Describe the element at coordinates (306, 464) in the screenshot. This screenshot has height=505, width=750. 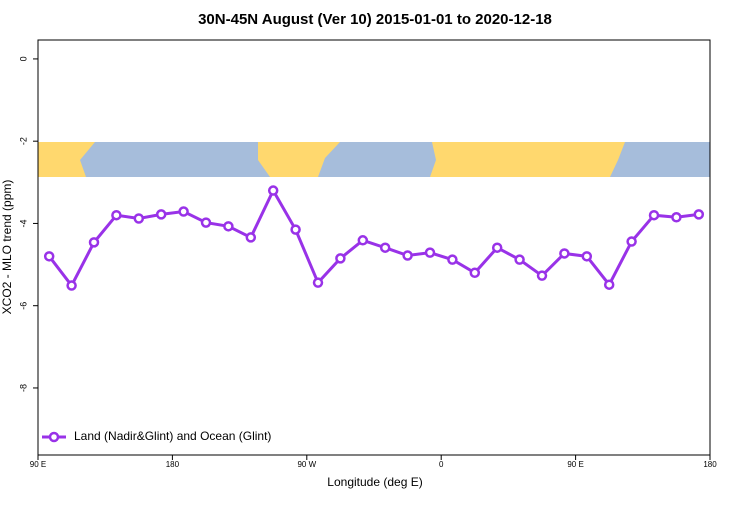
I see `x-tick-label: 90 W` at that location.